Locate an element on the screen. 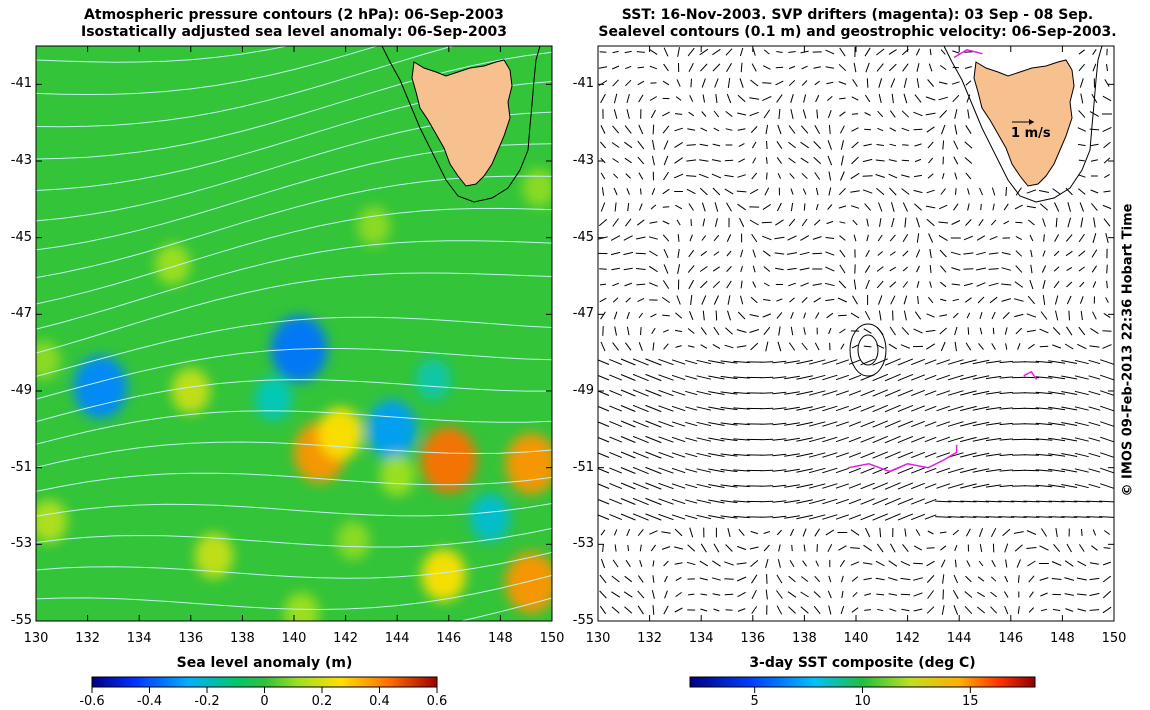 Image resolution: width=1150 pixels, height=710 pixels. eddy-contour is located at coordinates (868, 350).